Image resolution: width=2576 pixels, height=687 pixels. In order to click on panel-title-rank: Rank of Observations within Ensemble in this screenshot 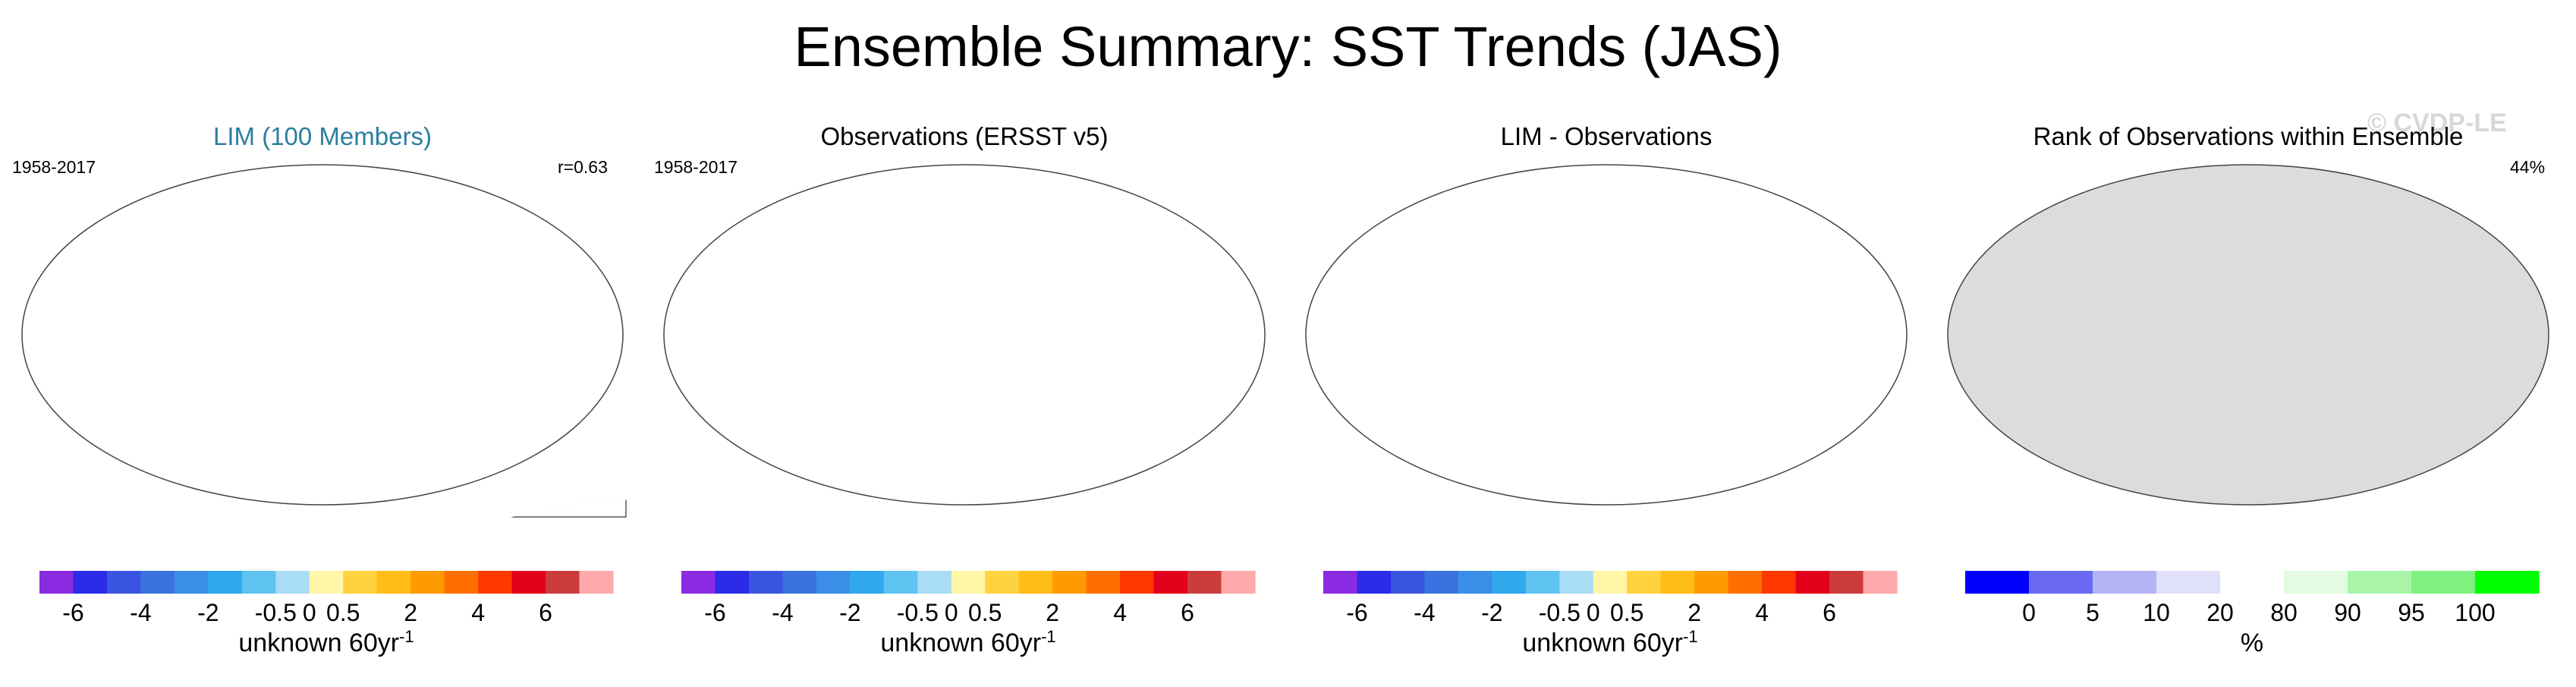, I will do `click(2248, 136)`.